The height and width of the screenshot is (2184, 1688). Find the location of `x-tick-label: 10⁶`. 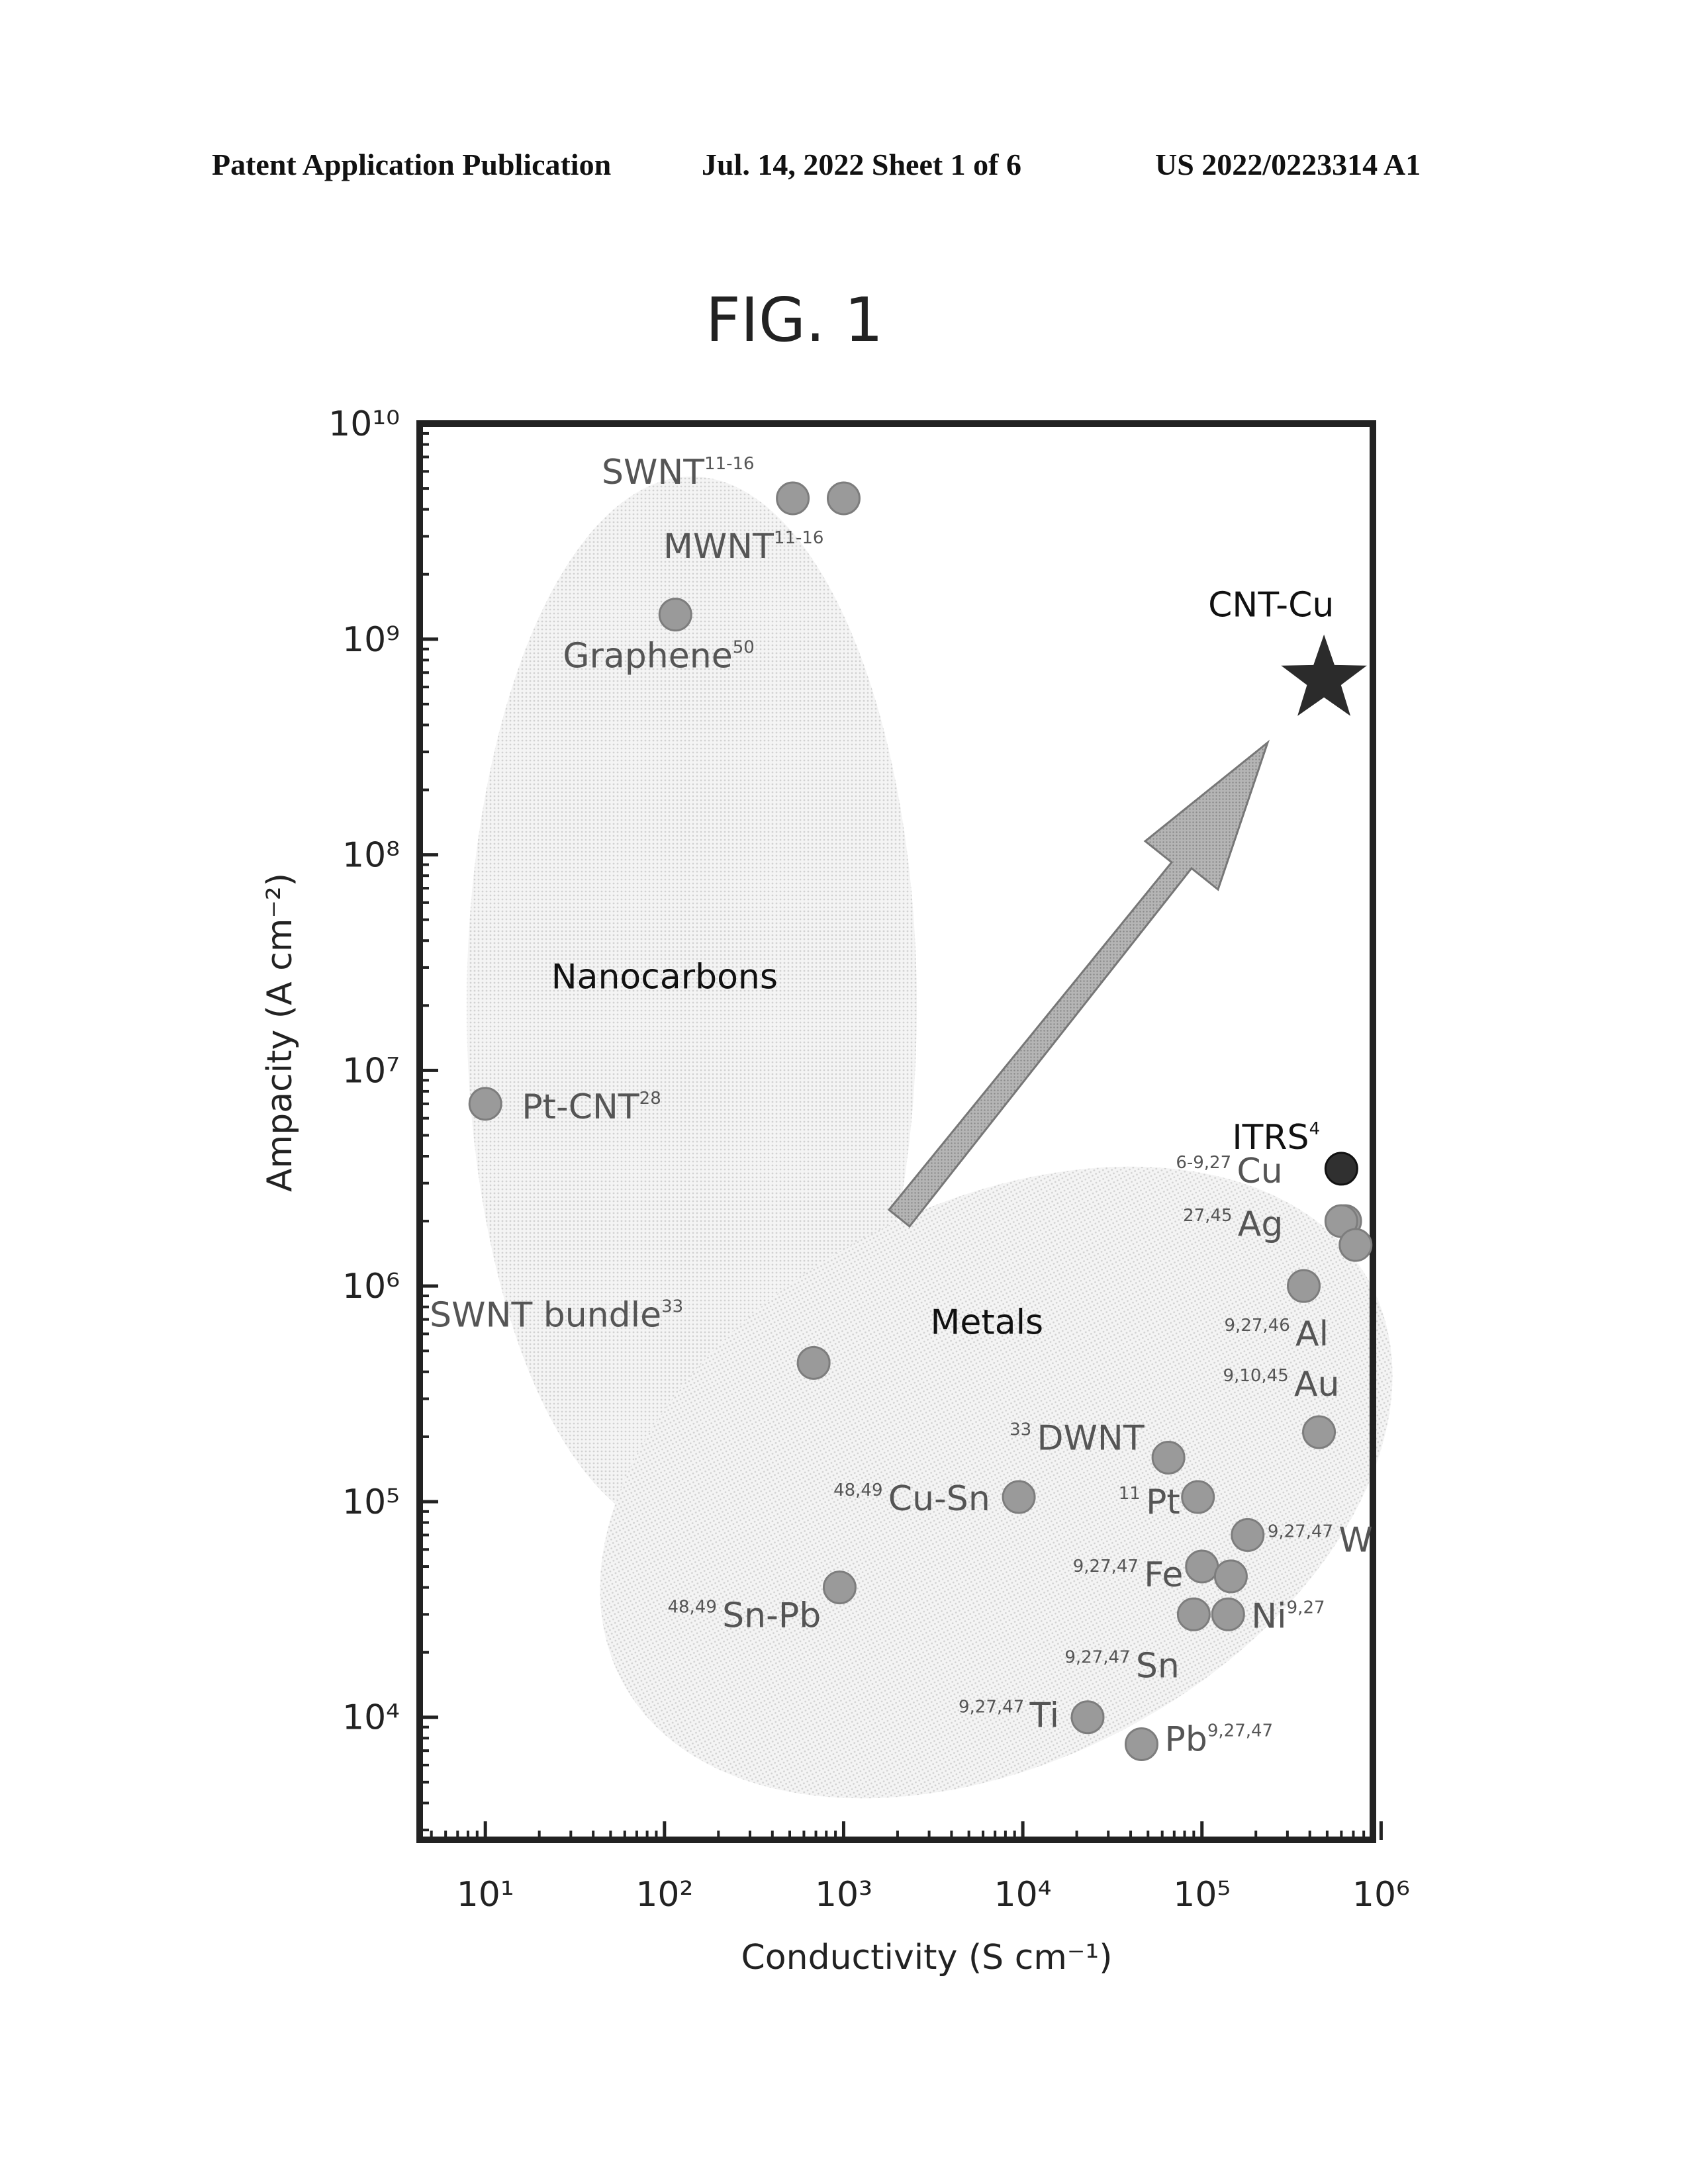

x-tick-label: 10⁶ is located at coordinates (1381, 1895).